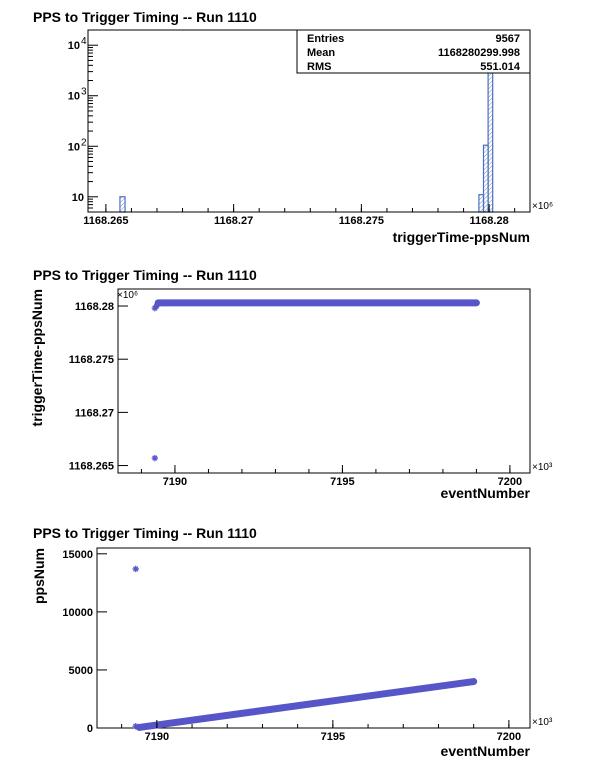 The width and height of the screenshot is (596, 772). Describe the element at coordinates (90, 729) in the screenshot. I see `y-tick-label: 0` at that location.